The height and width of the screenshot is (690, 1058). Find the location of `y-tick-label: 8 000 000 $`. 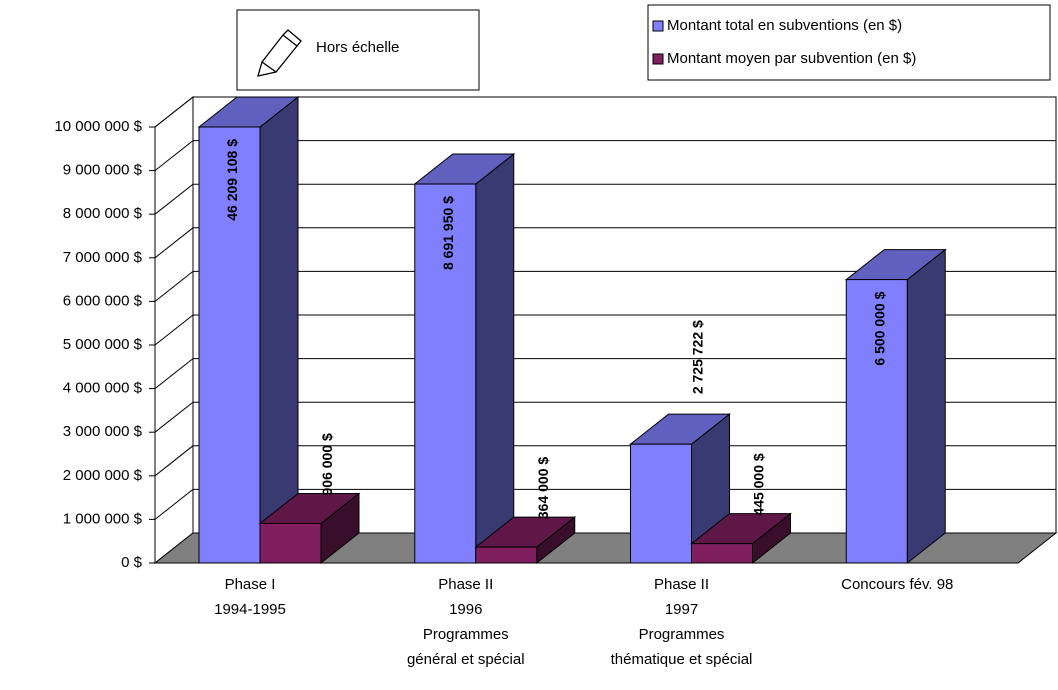

y-tick-label: 8 000 000 $ is located at coordinates (103, 213).